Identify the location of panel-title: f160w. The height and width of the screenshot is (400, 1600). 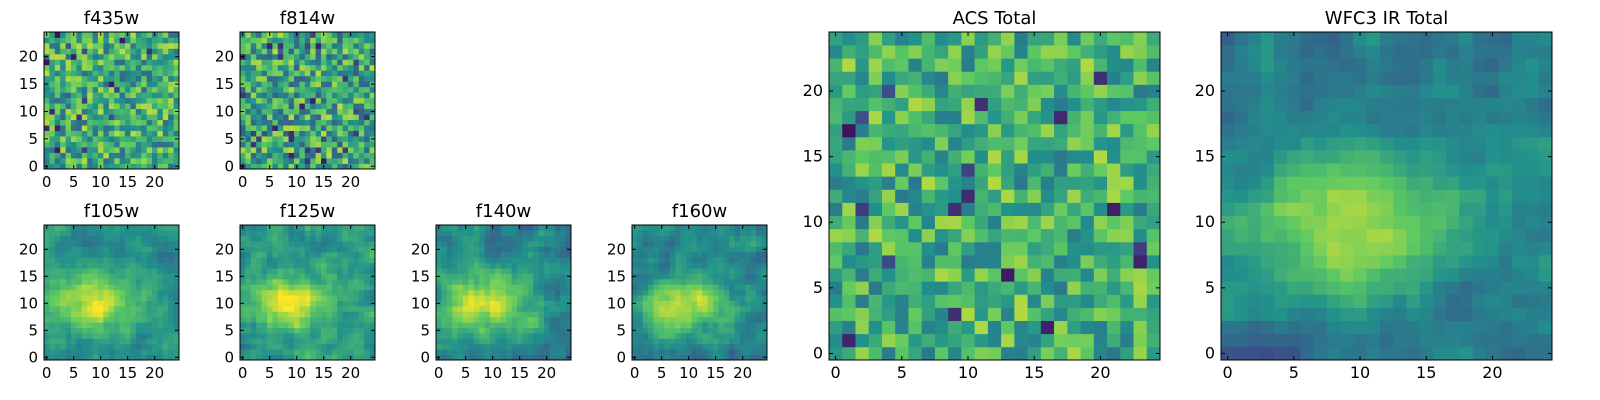
(699, 211).